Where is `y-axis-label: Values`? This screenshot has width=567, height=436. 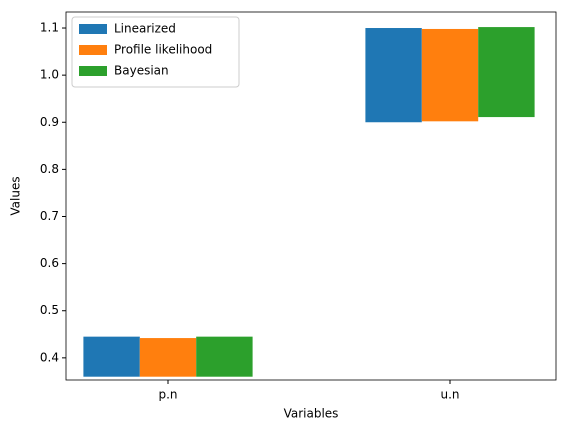
y-axis-label: Values is located at coordinates (16, 195).